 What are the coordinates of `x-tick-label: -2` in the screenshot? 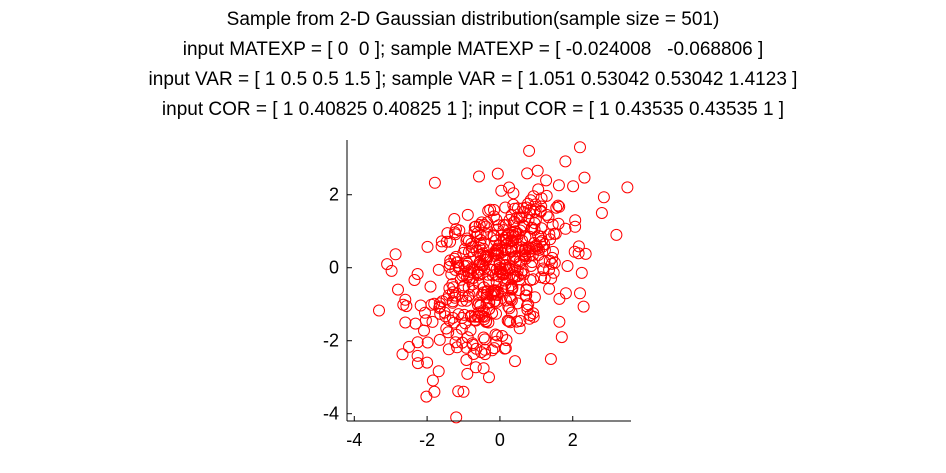 It's located at (427, 440).